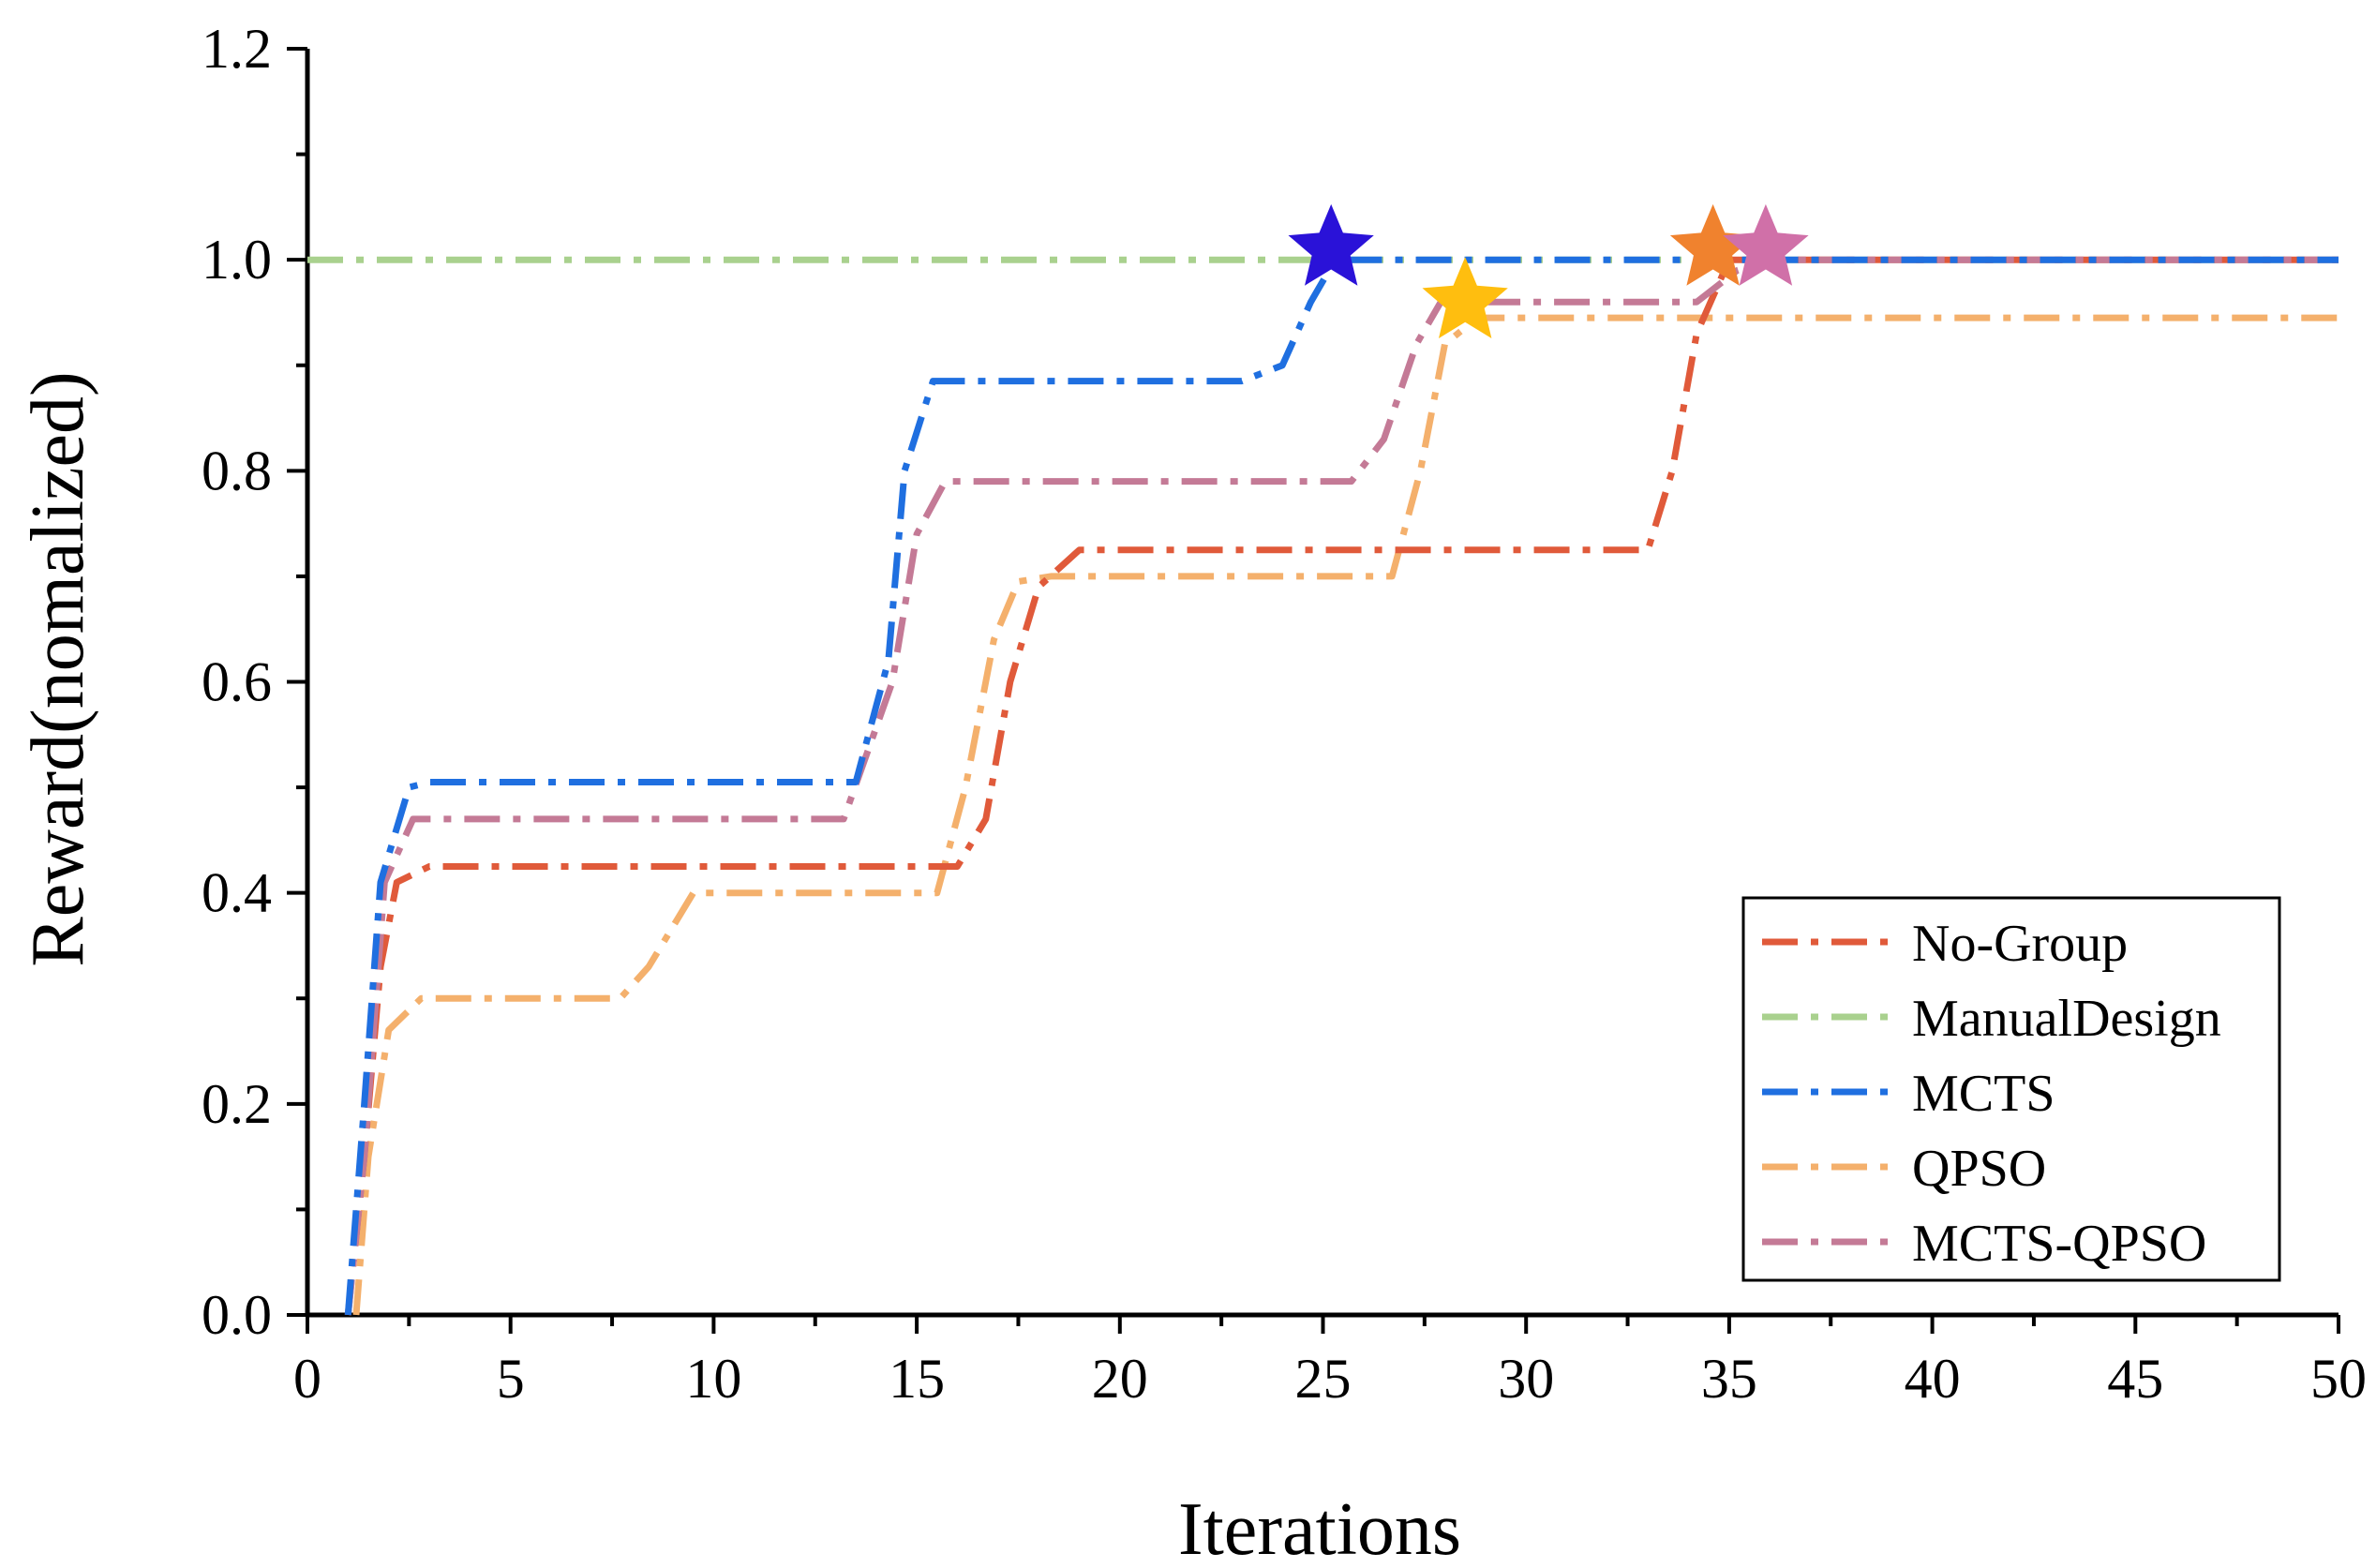 Image resolution: width=2376 pixels, height=1568 pixels. Describe the element at coordinates (237, 260) in the screenshot. I see `y-tick-label: 1.0` at that location.